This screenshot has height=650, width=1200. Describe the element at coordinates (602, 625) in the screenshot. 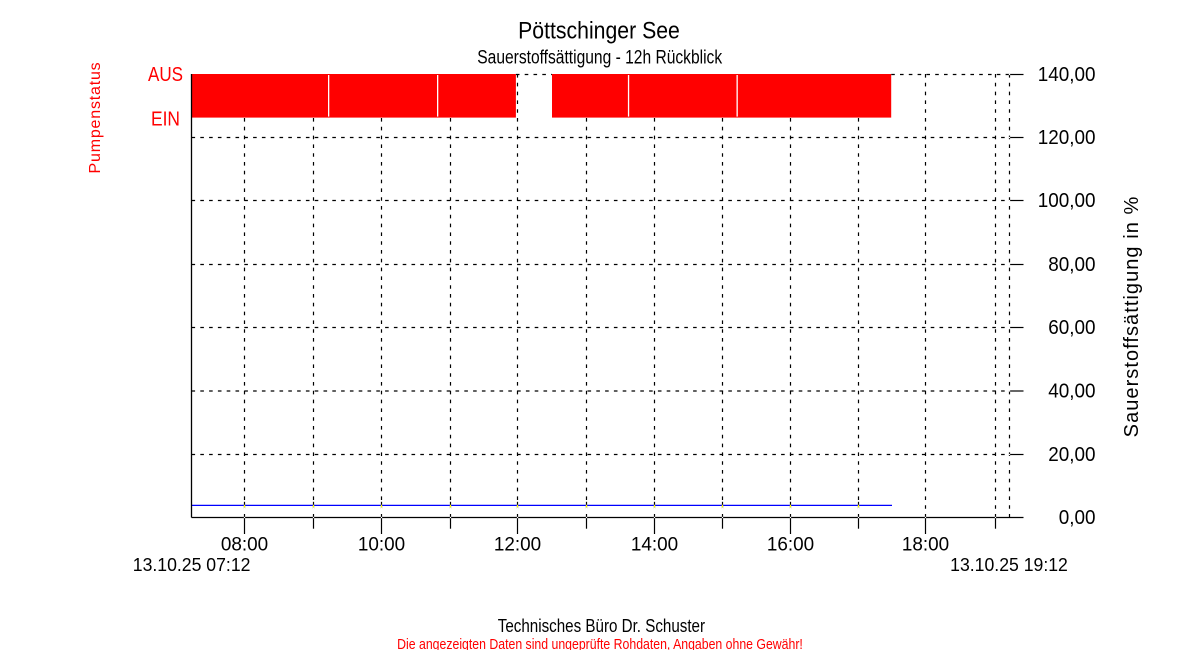

I see `svg-text: Technisches Büro Dr. Schuster` at that location.